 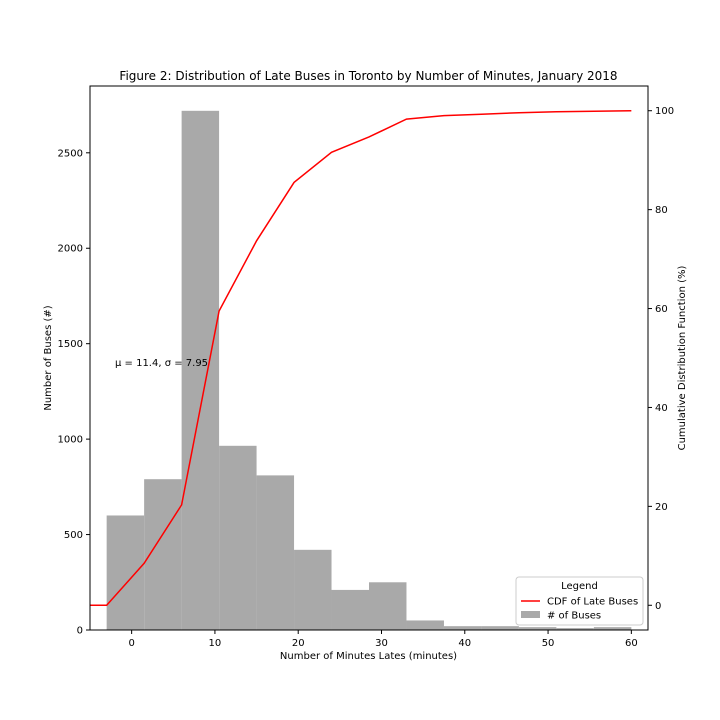 What do you see at coordinates (579, 586) in the screenshot?
I see `legend-title: Legend` at bounding box center [579, 586].